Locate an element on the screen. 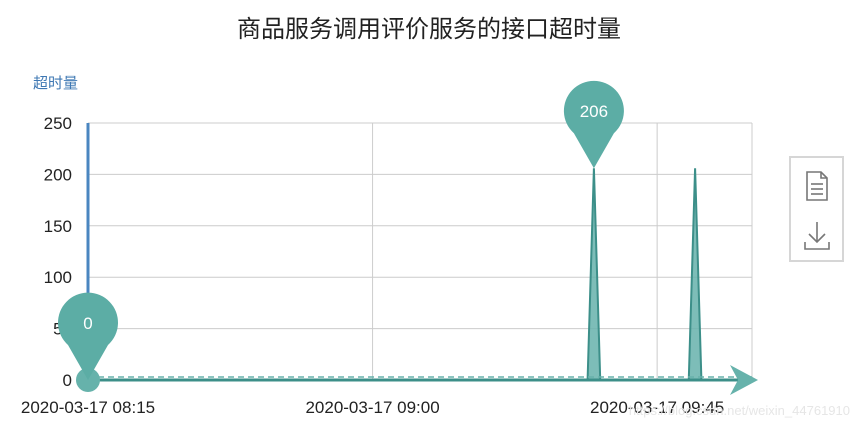 This screenshot has height=431, width=858. mark-point: 206 is located at coordinates (593, 124).